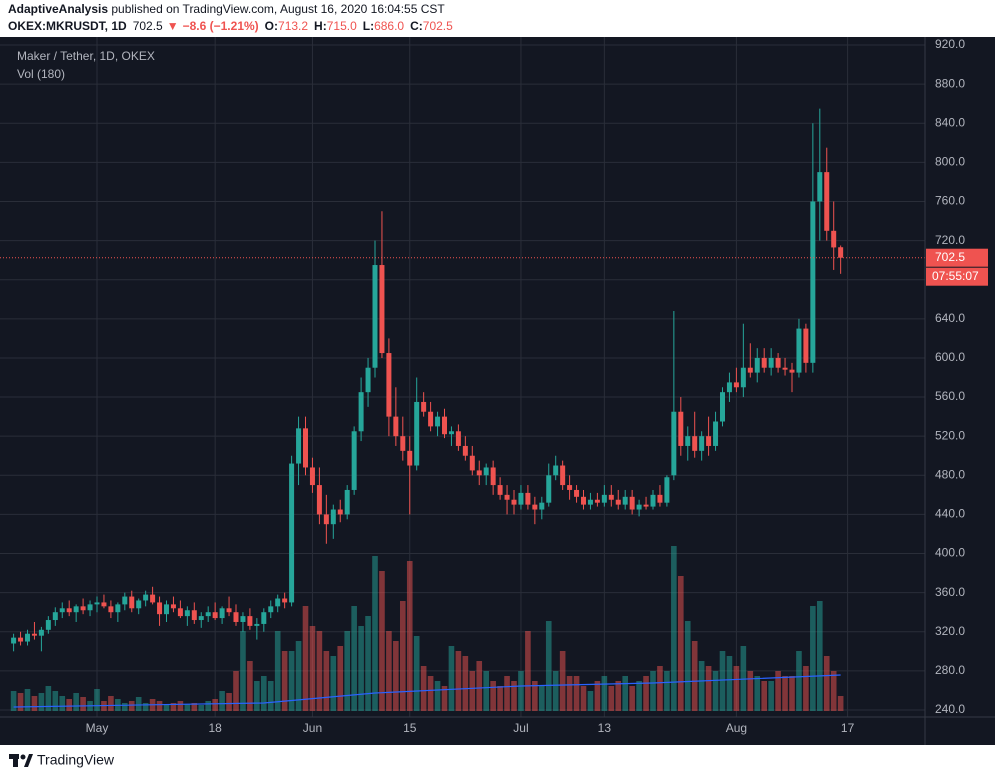  Describe the element at coordinates (950, 631) in the screenshot. I see `y-tick-label: 320.0` at that location.